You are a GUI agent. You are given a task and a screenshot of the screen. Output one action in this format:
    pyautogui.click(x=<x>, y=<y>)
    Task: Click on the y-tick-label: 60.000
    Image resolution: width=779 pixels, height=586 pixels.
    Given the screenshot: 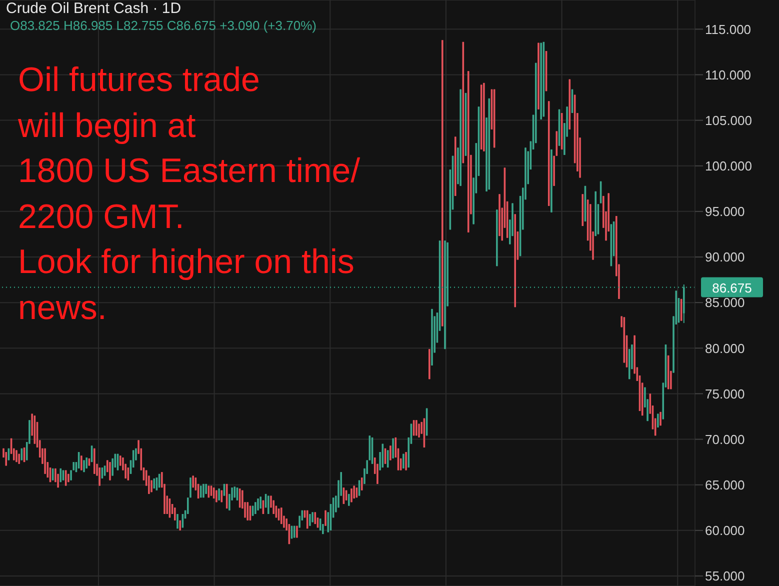 What is the action you would take?
    pyautogui.click(x=725, y=530)
    